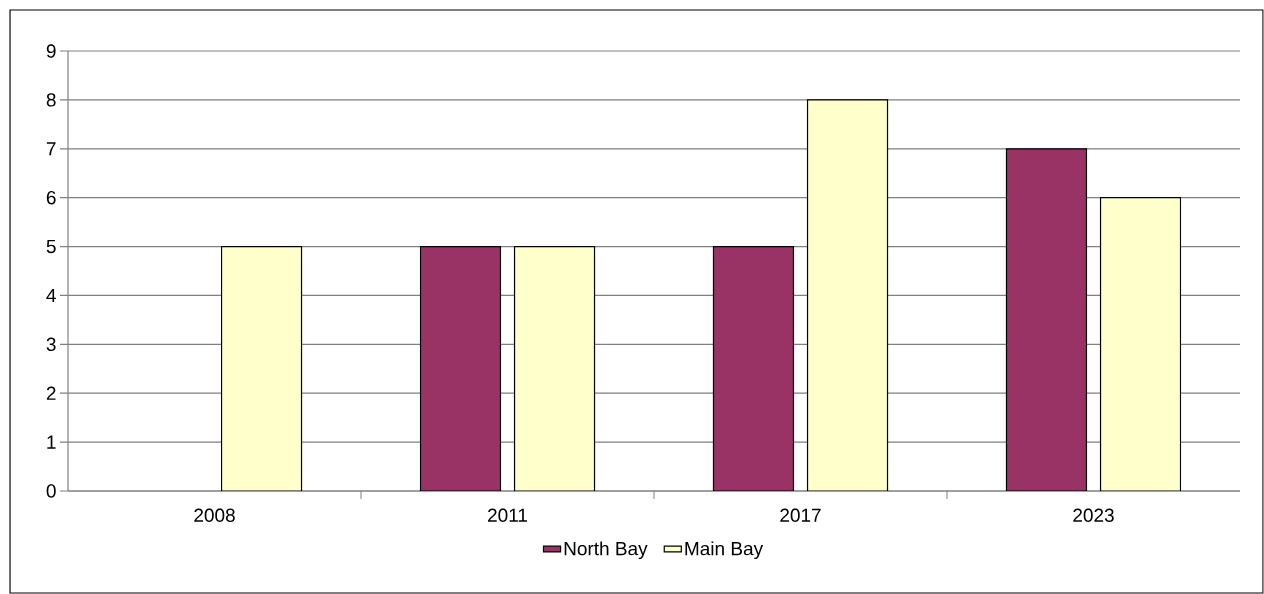 The image size is (1264, 594). I want to click on y-tick-label: 4, so click(51, 295).